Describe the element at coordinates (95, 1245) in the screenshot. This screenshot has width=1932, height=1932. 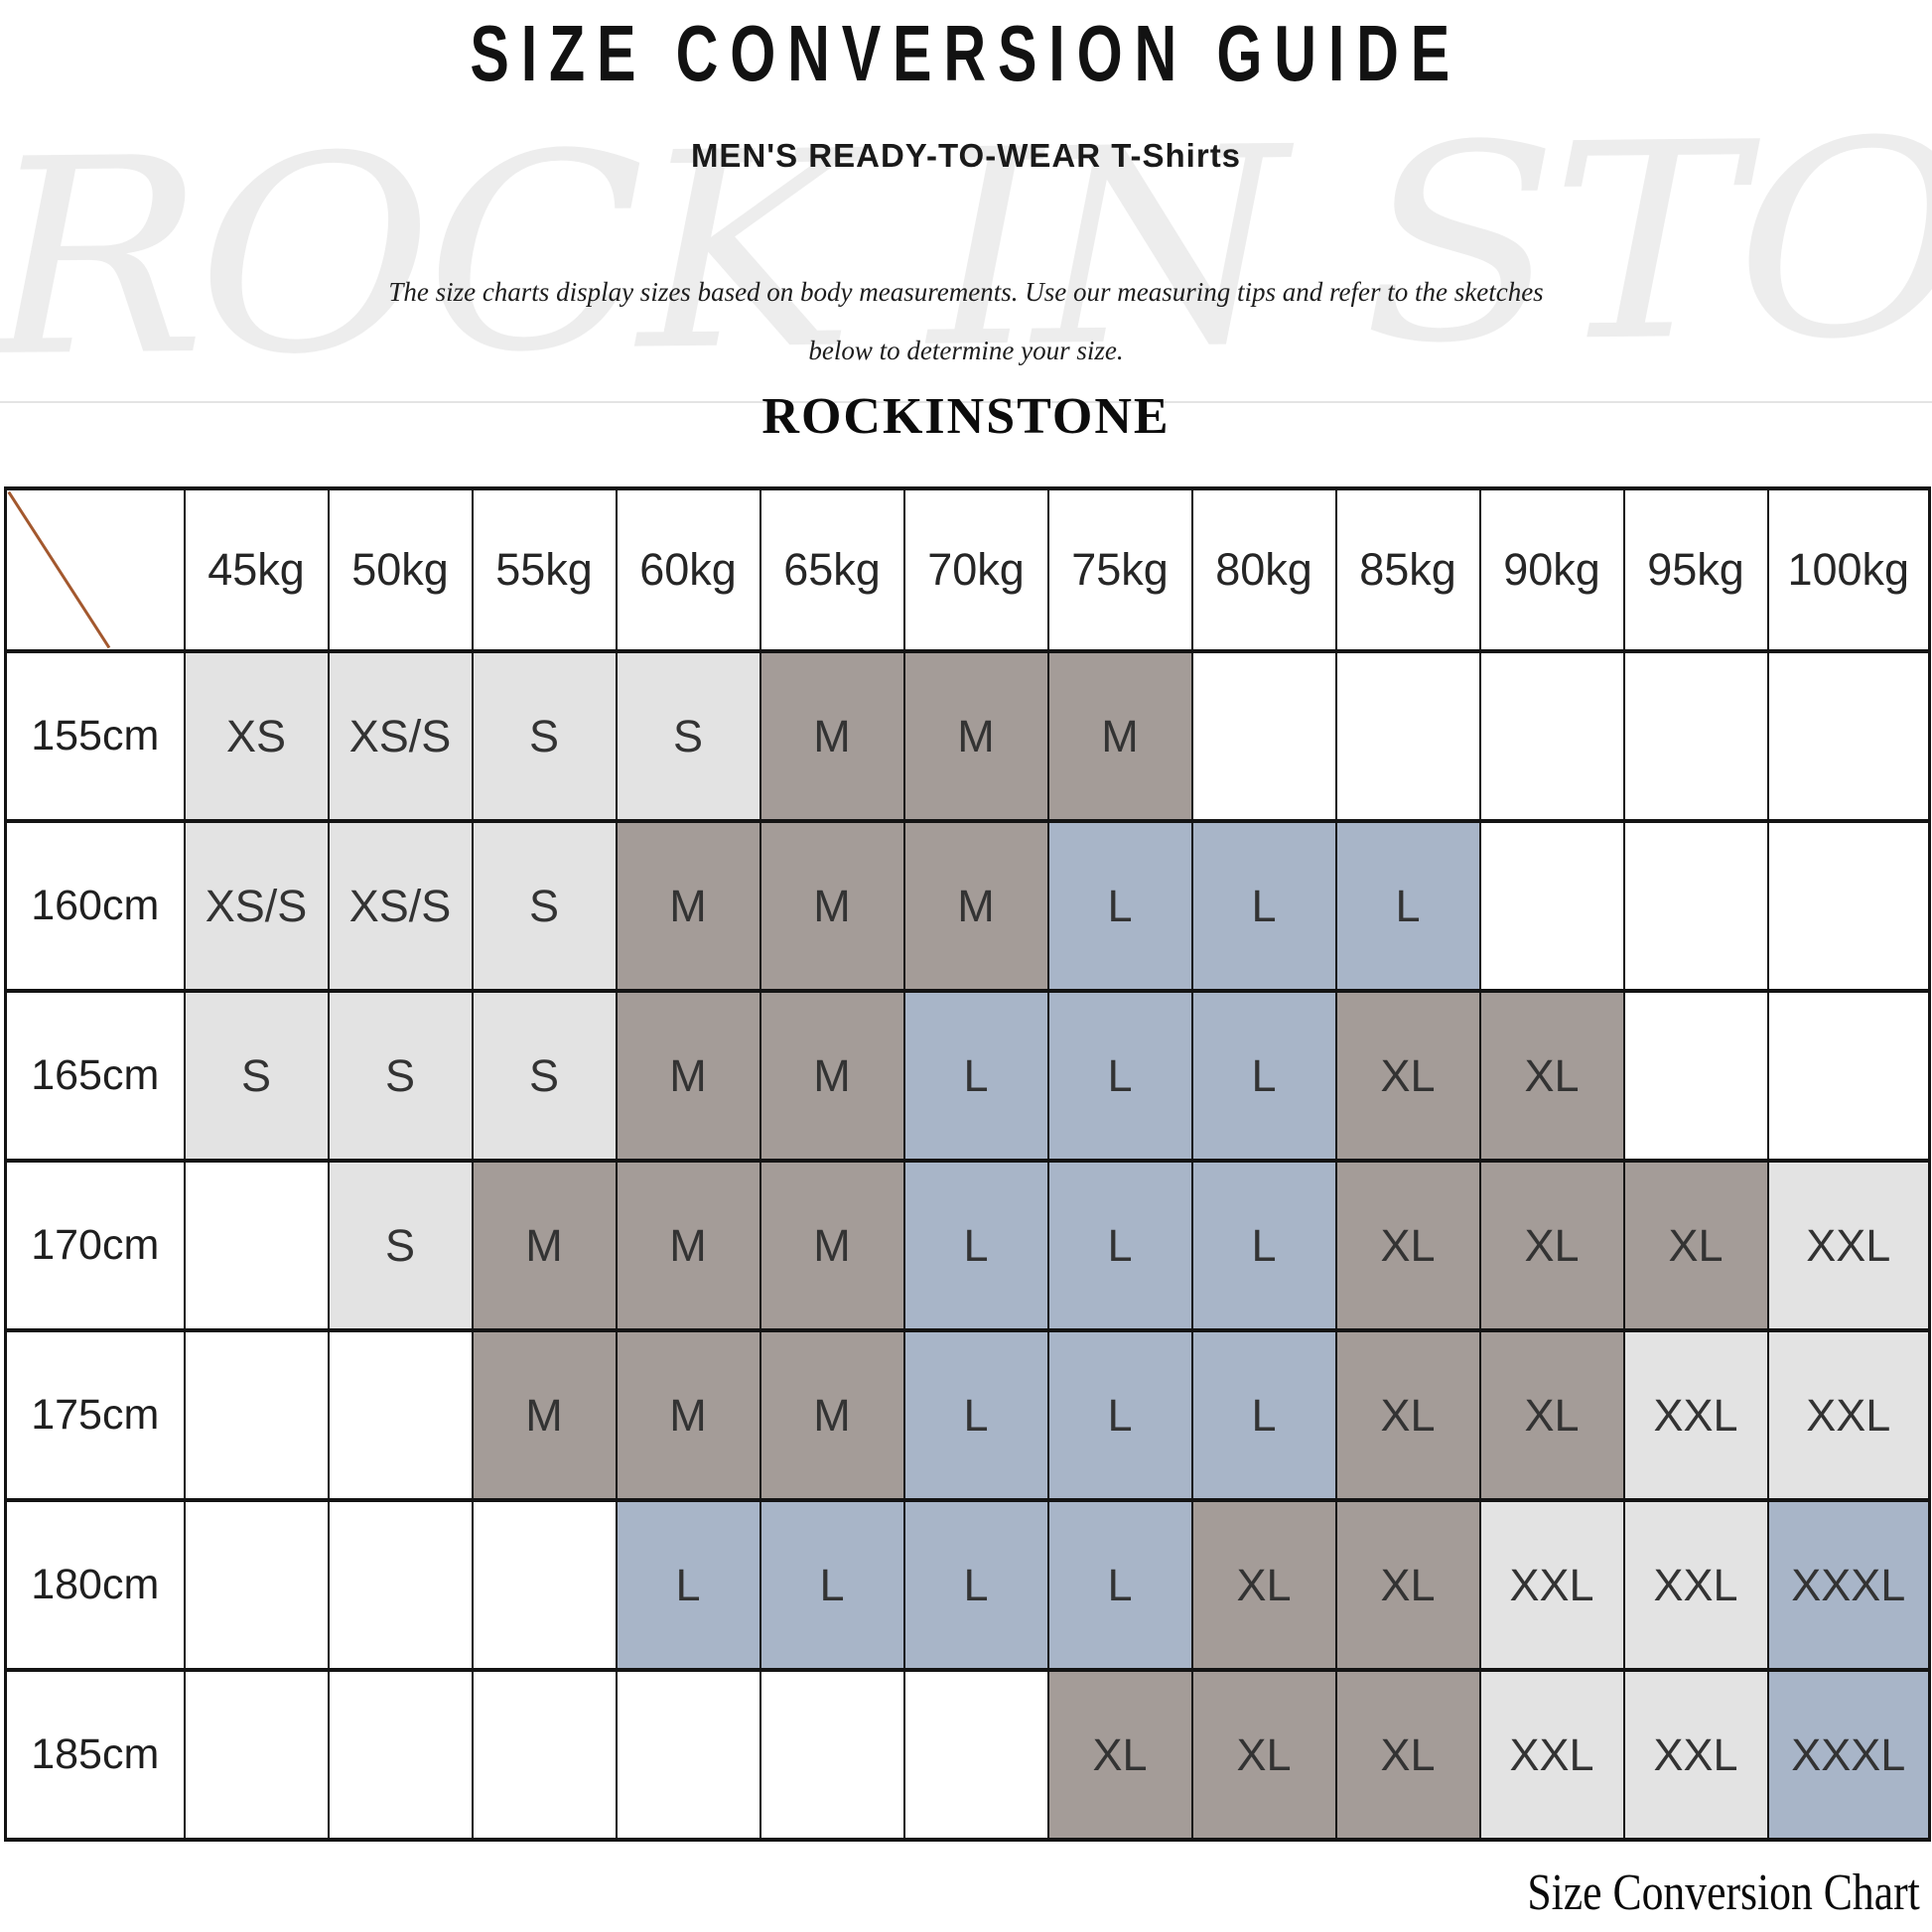
I see `height-header: 170cm` at that location.